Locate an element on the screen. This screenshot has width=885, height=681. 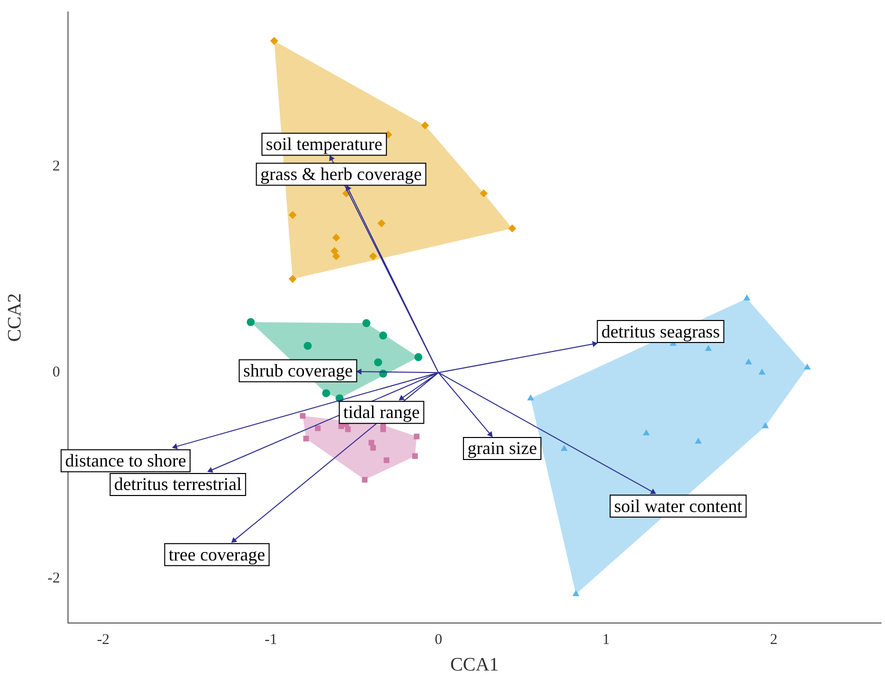
x-tick-label: 1 is located at coordinates (606, 640).